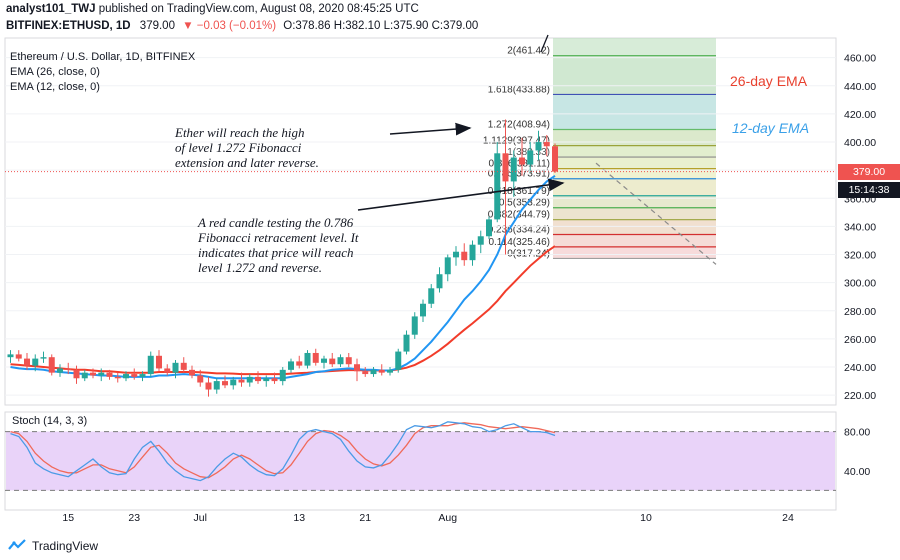  Describe the element at coordinates (134, 518) in the screenshot. I see `time-axis-label: 23` at that location.